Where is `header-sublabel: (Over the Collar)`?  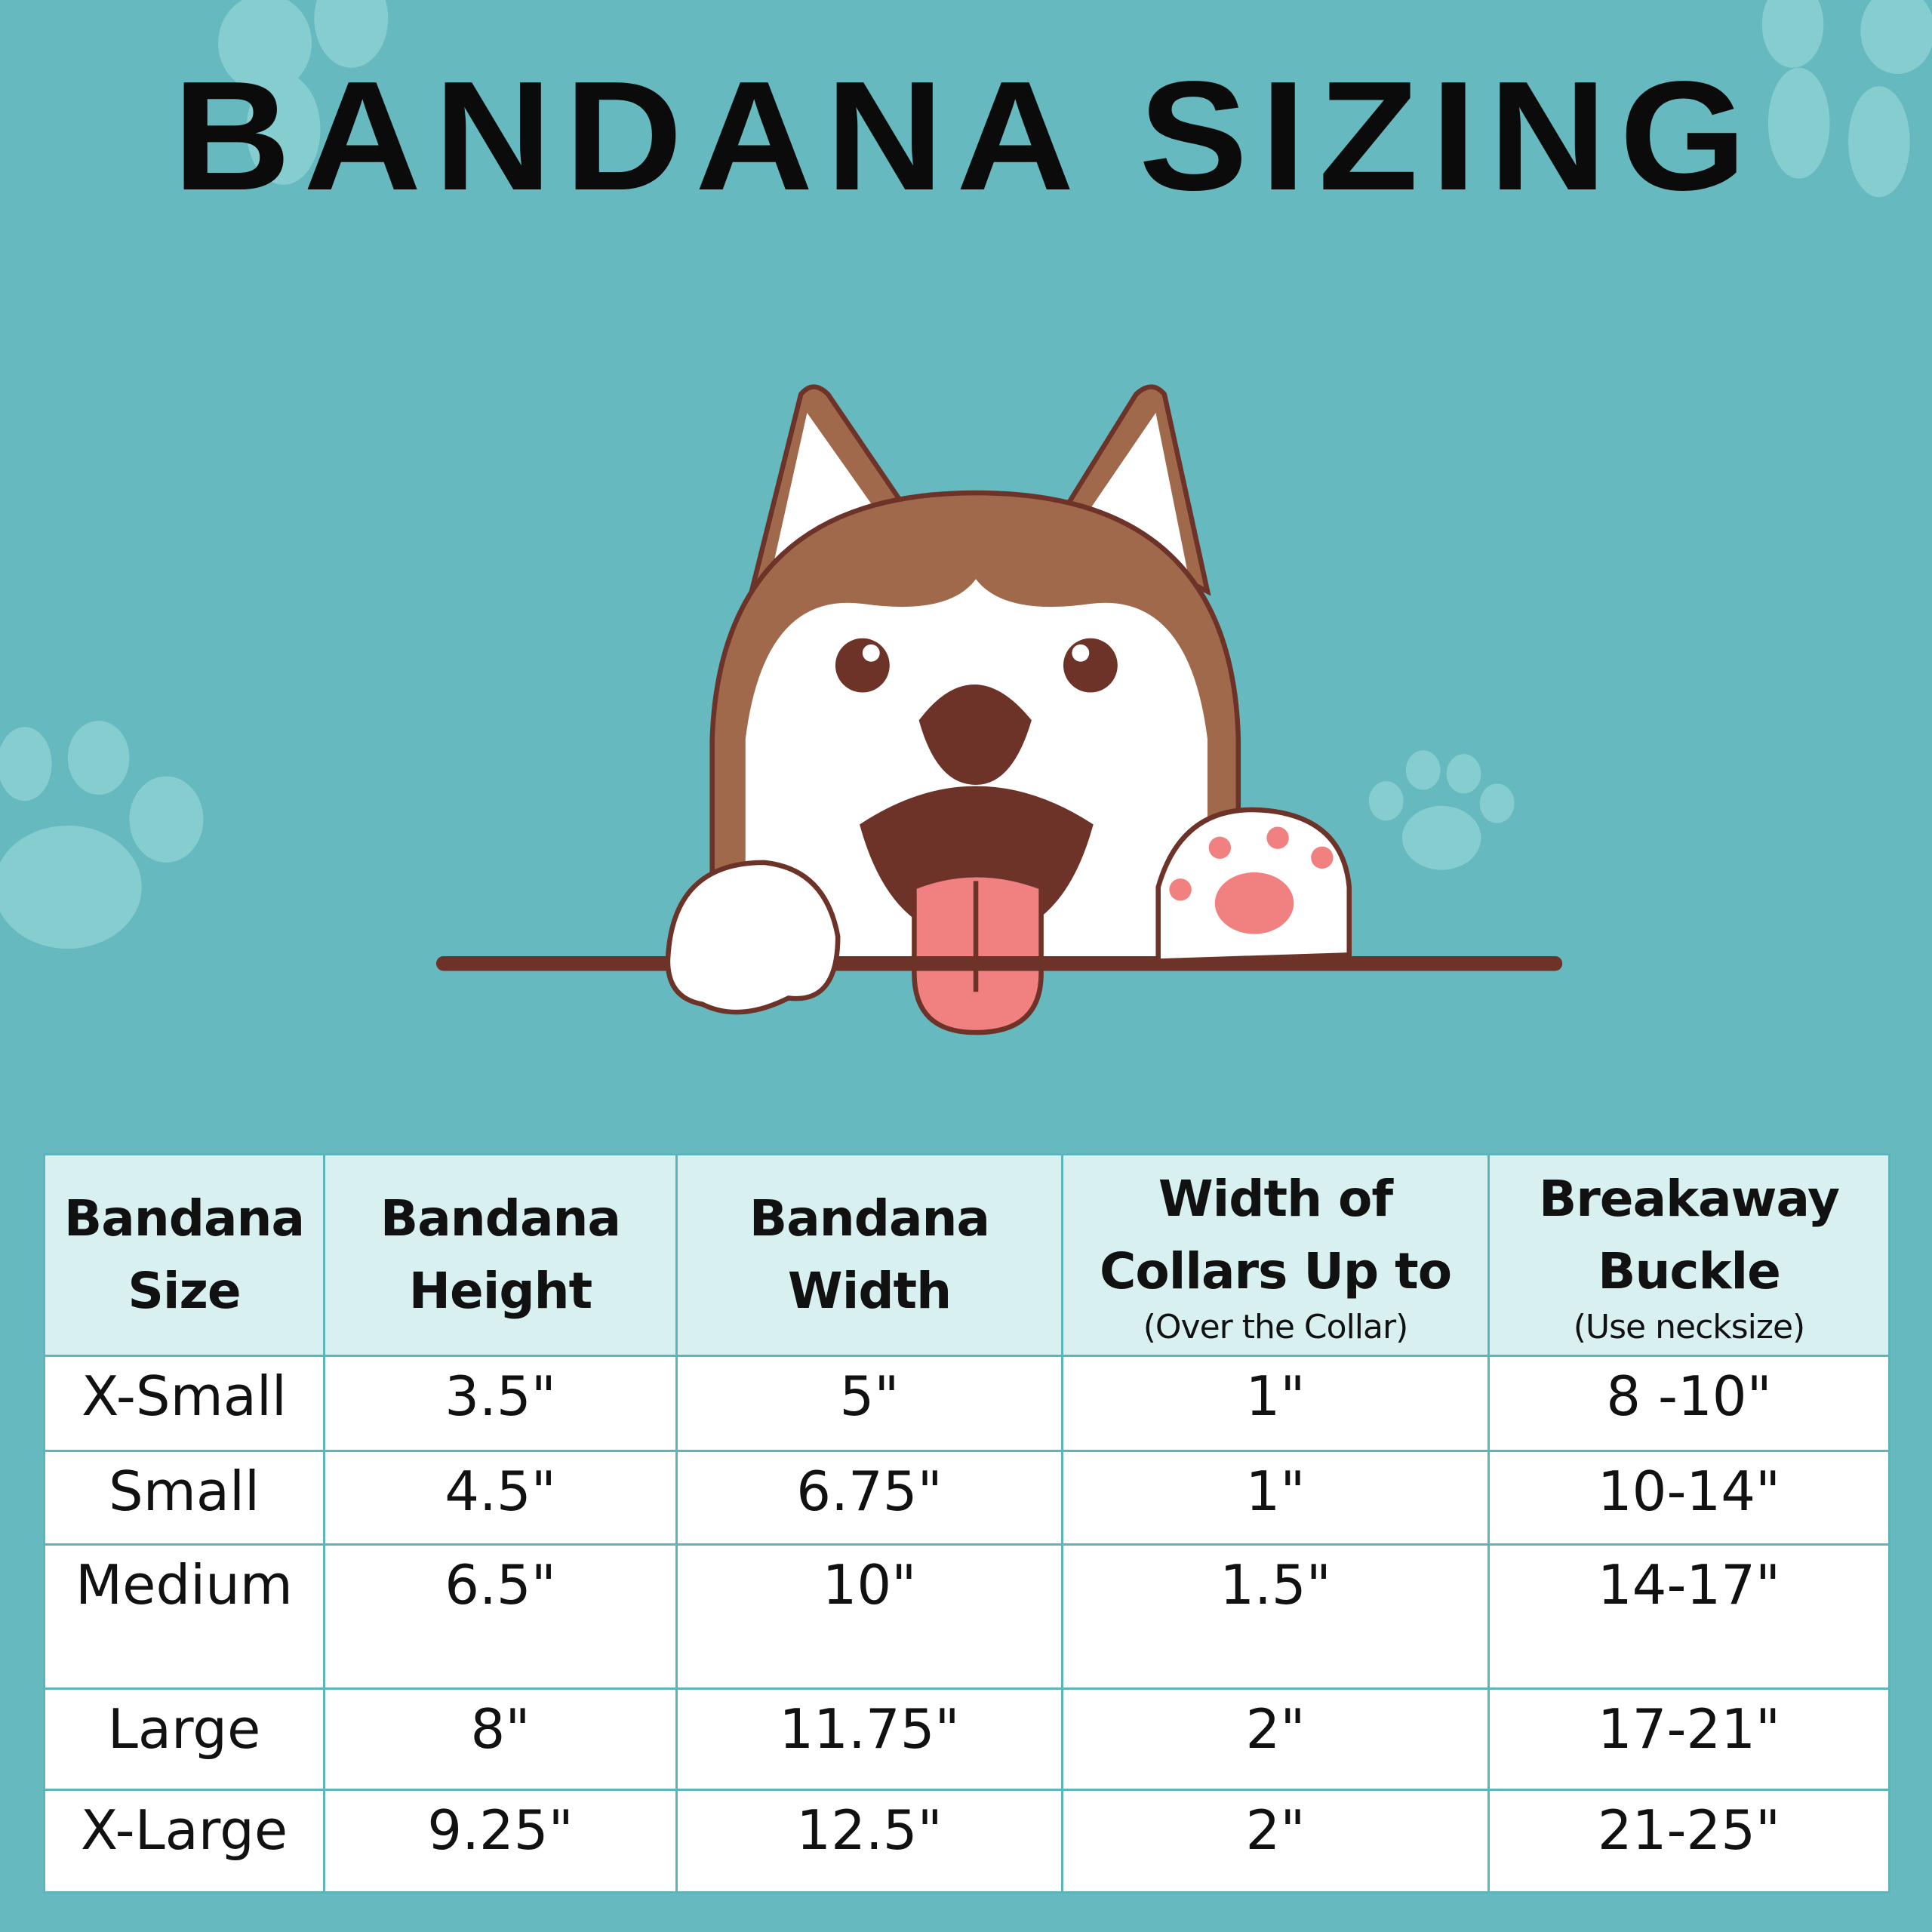
header-sublabel: (Over the Collar) is located at coordinates (1276, 1327).